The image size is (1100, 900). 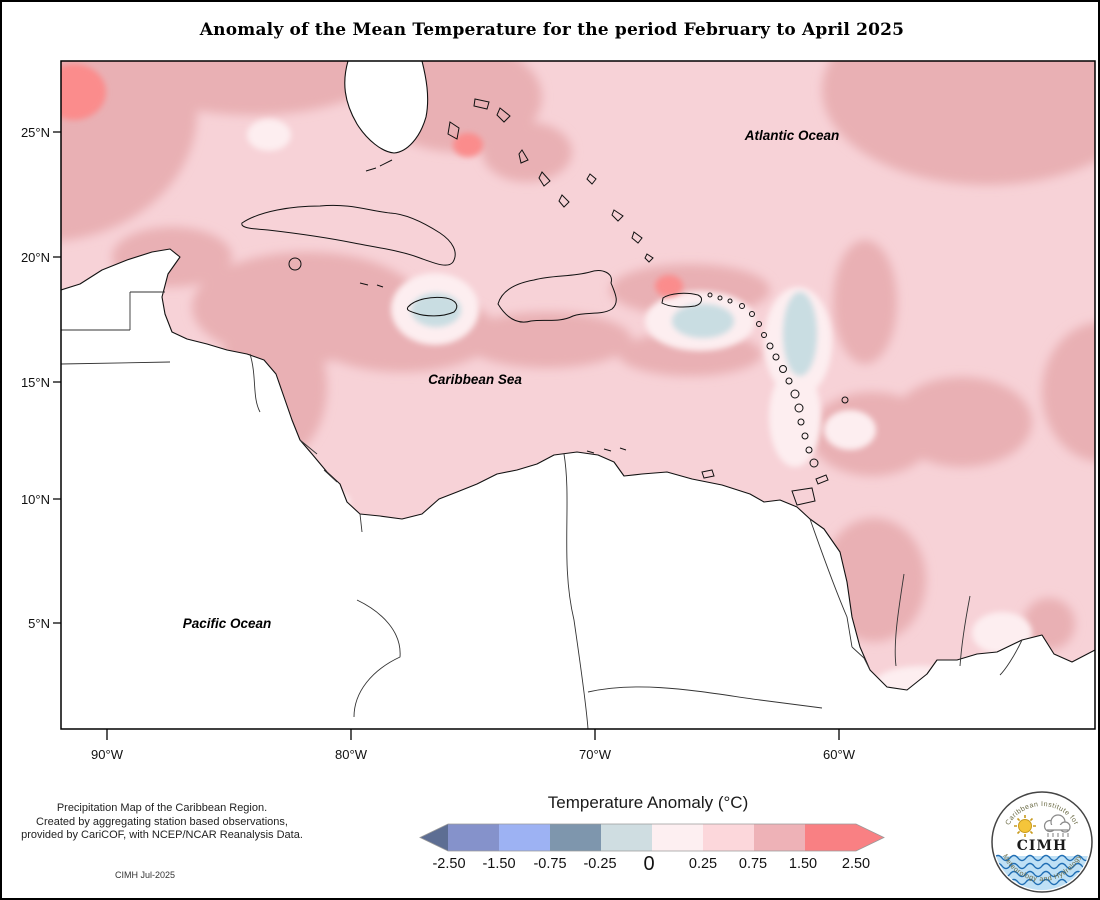 What do you see at coordinates (35, 257) in the screenshot?
I see `lat-tick-20n: 20°N` at bounding box center [35, 257].